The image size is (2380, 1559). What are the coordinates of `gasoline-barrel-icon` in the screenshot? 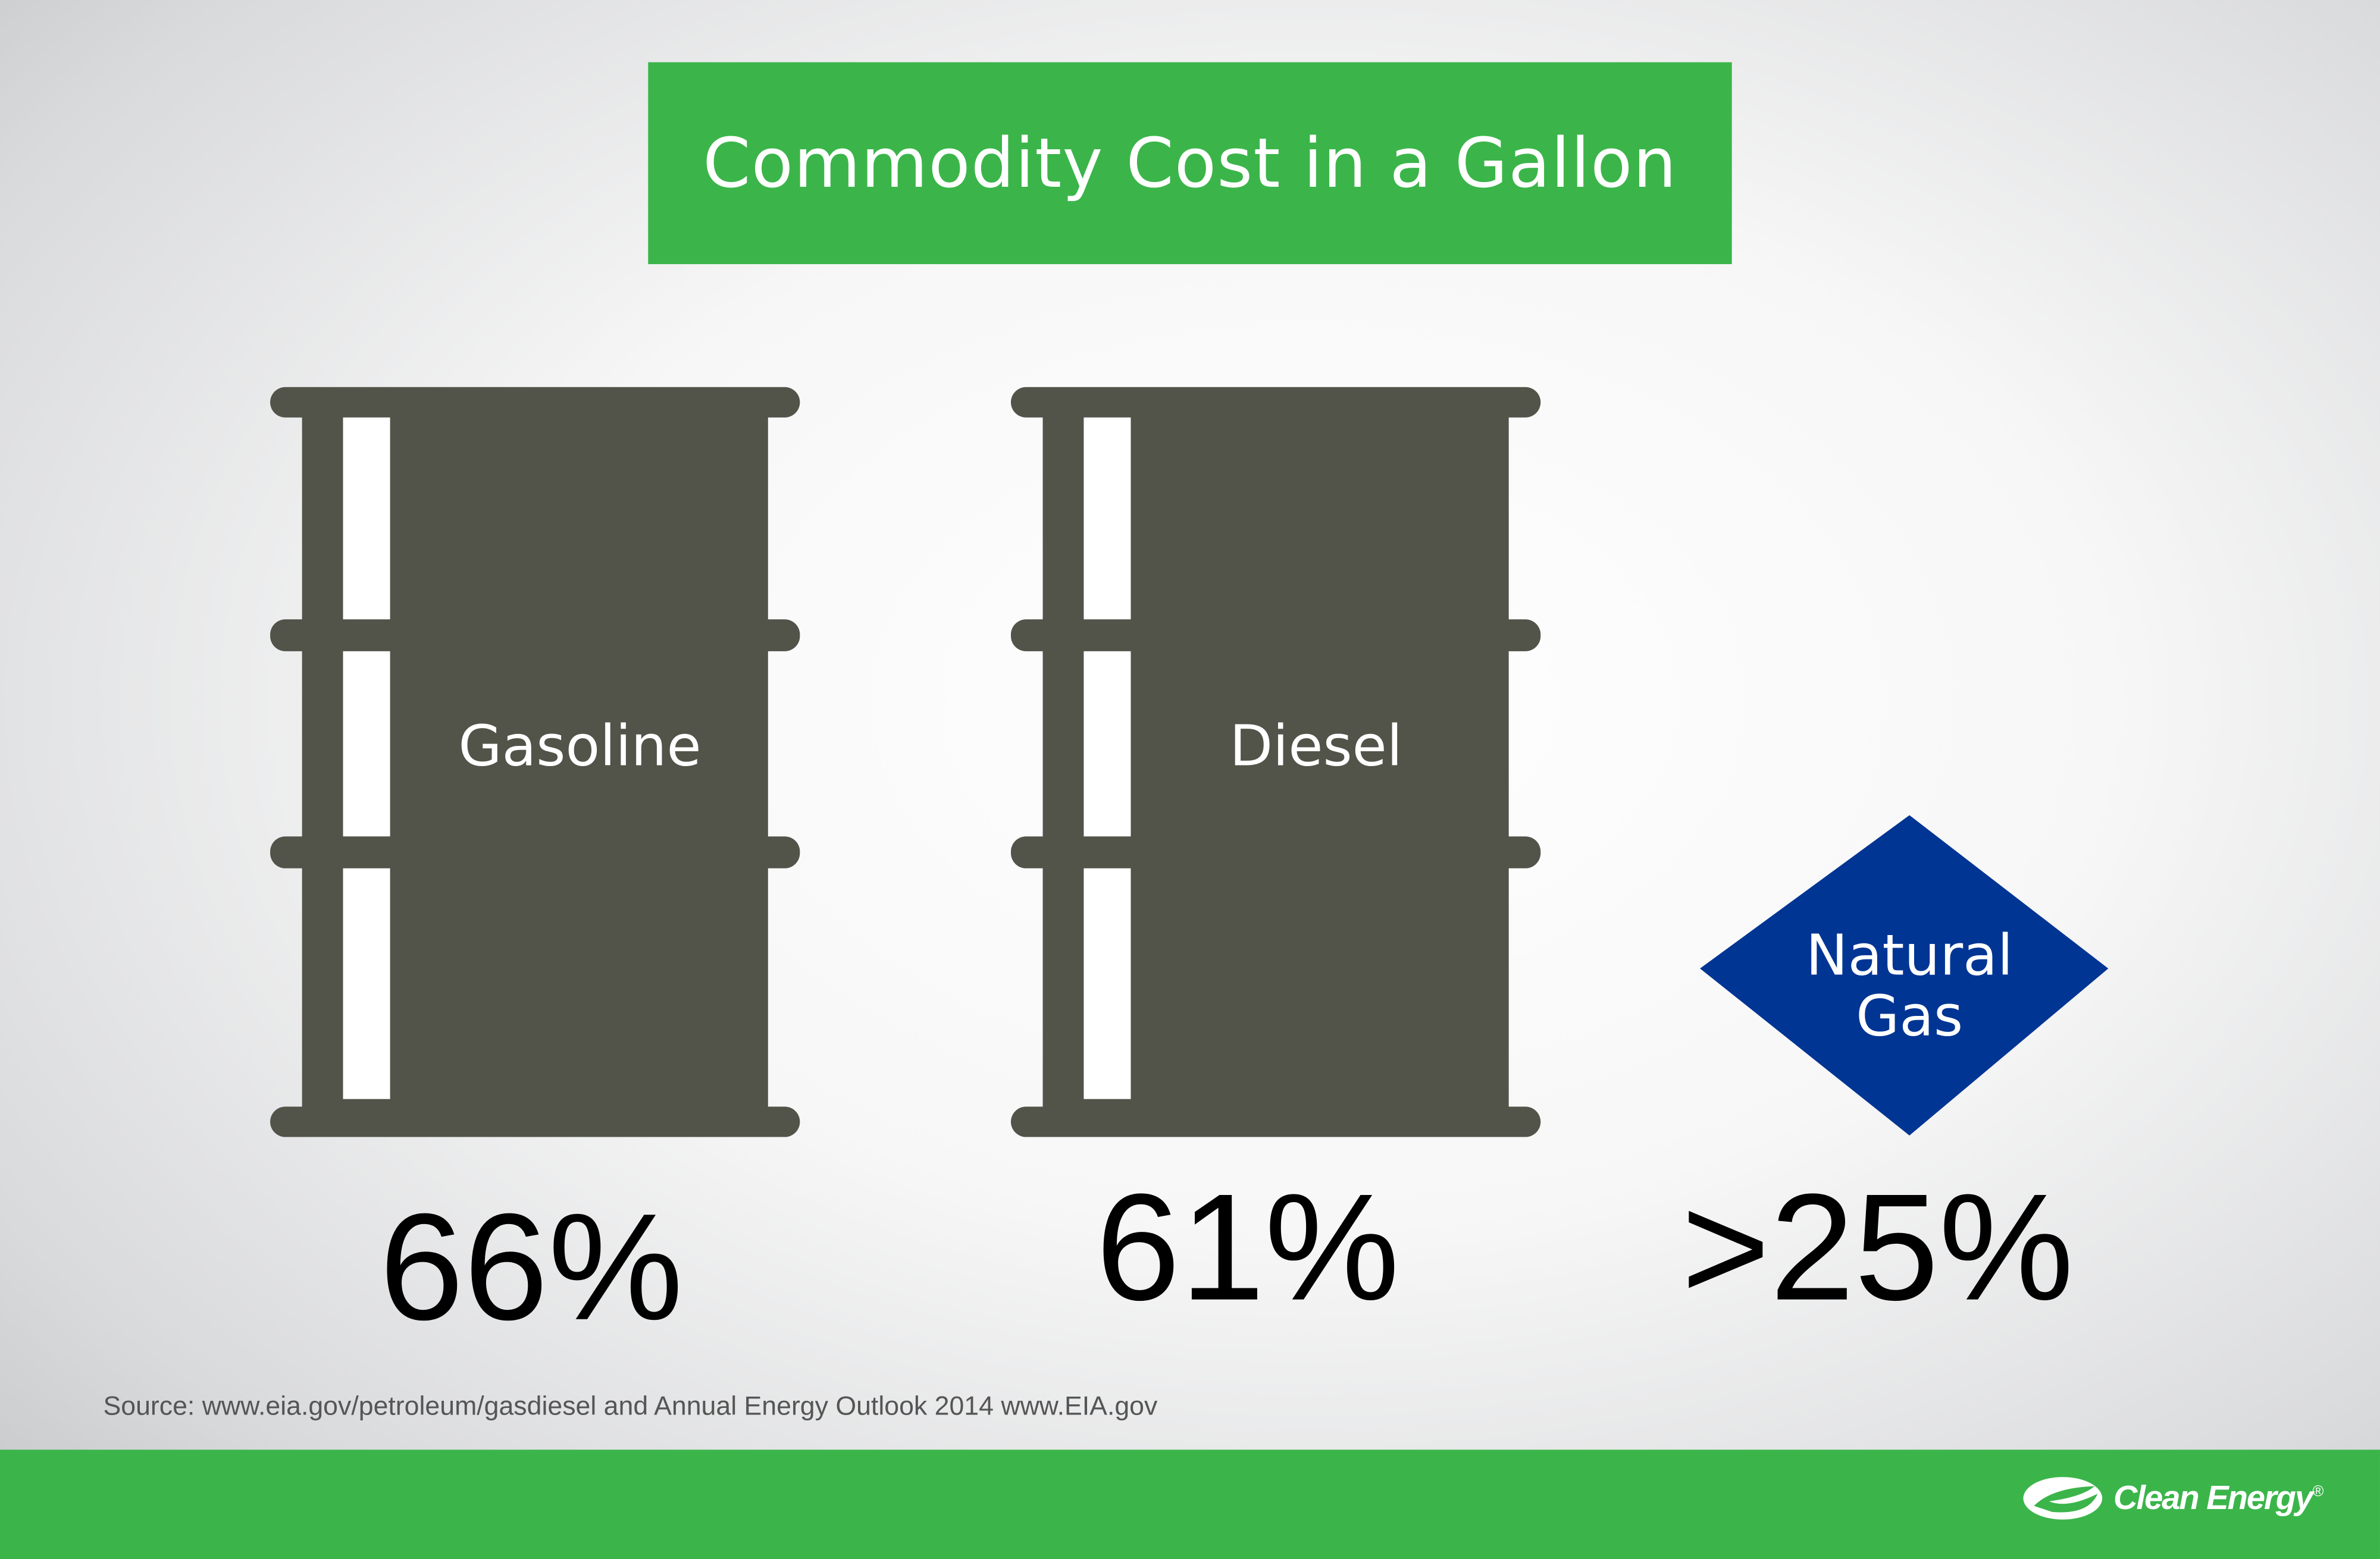 It's located at (535, 762).